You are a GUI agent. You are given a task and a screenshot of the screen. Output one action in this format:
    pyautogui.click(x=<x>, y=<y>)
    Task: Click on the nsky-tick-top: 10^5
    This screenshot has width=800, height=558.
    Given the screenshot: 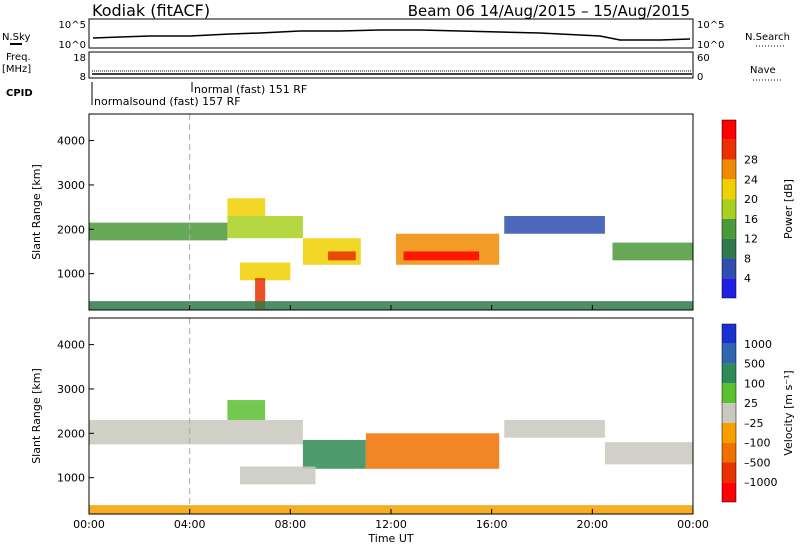 What is the action you would take?
    pyautogui.click(x=72, y=25)
    